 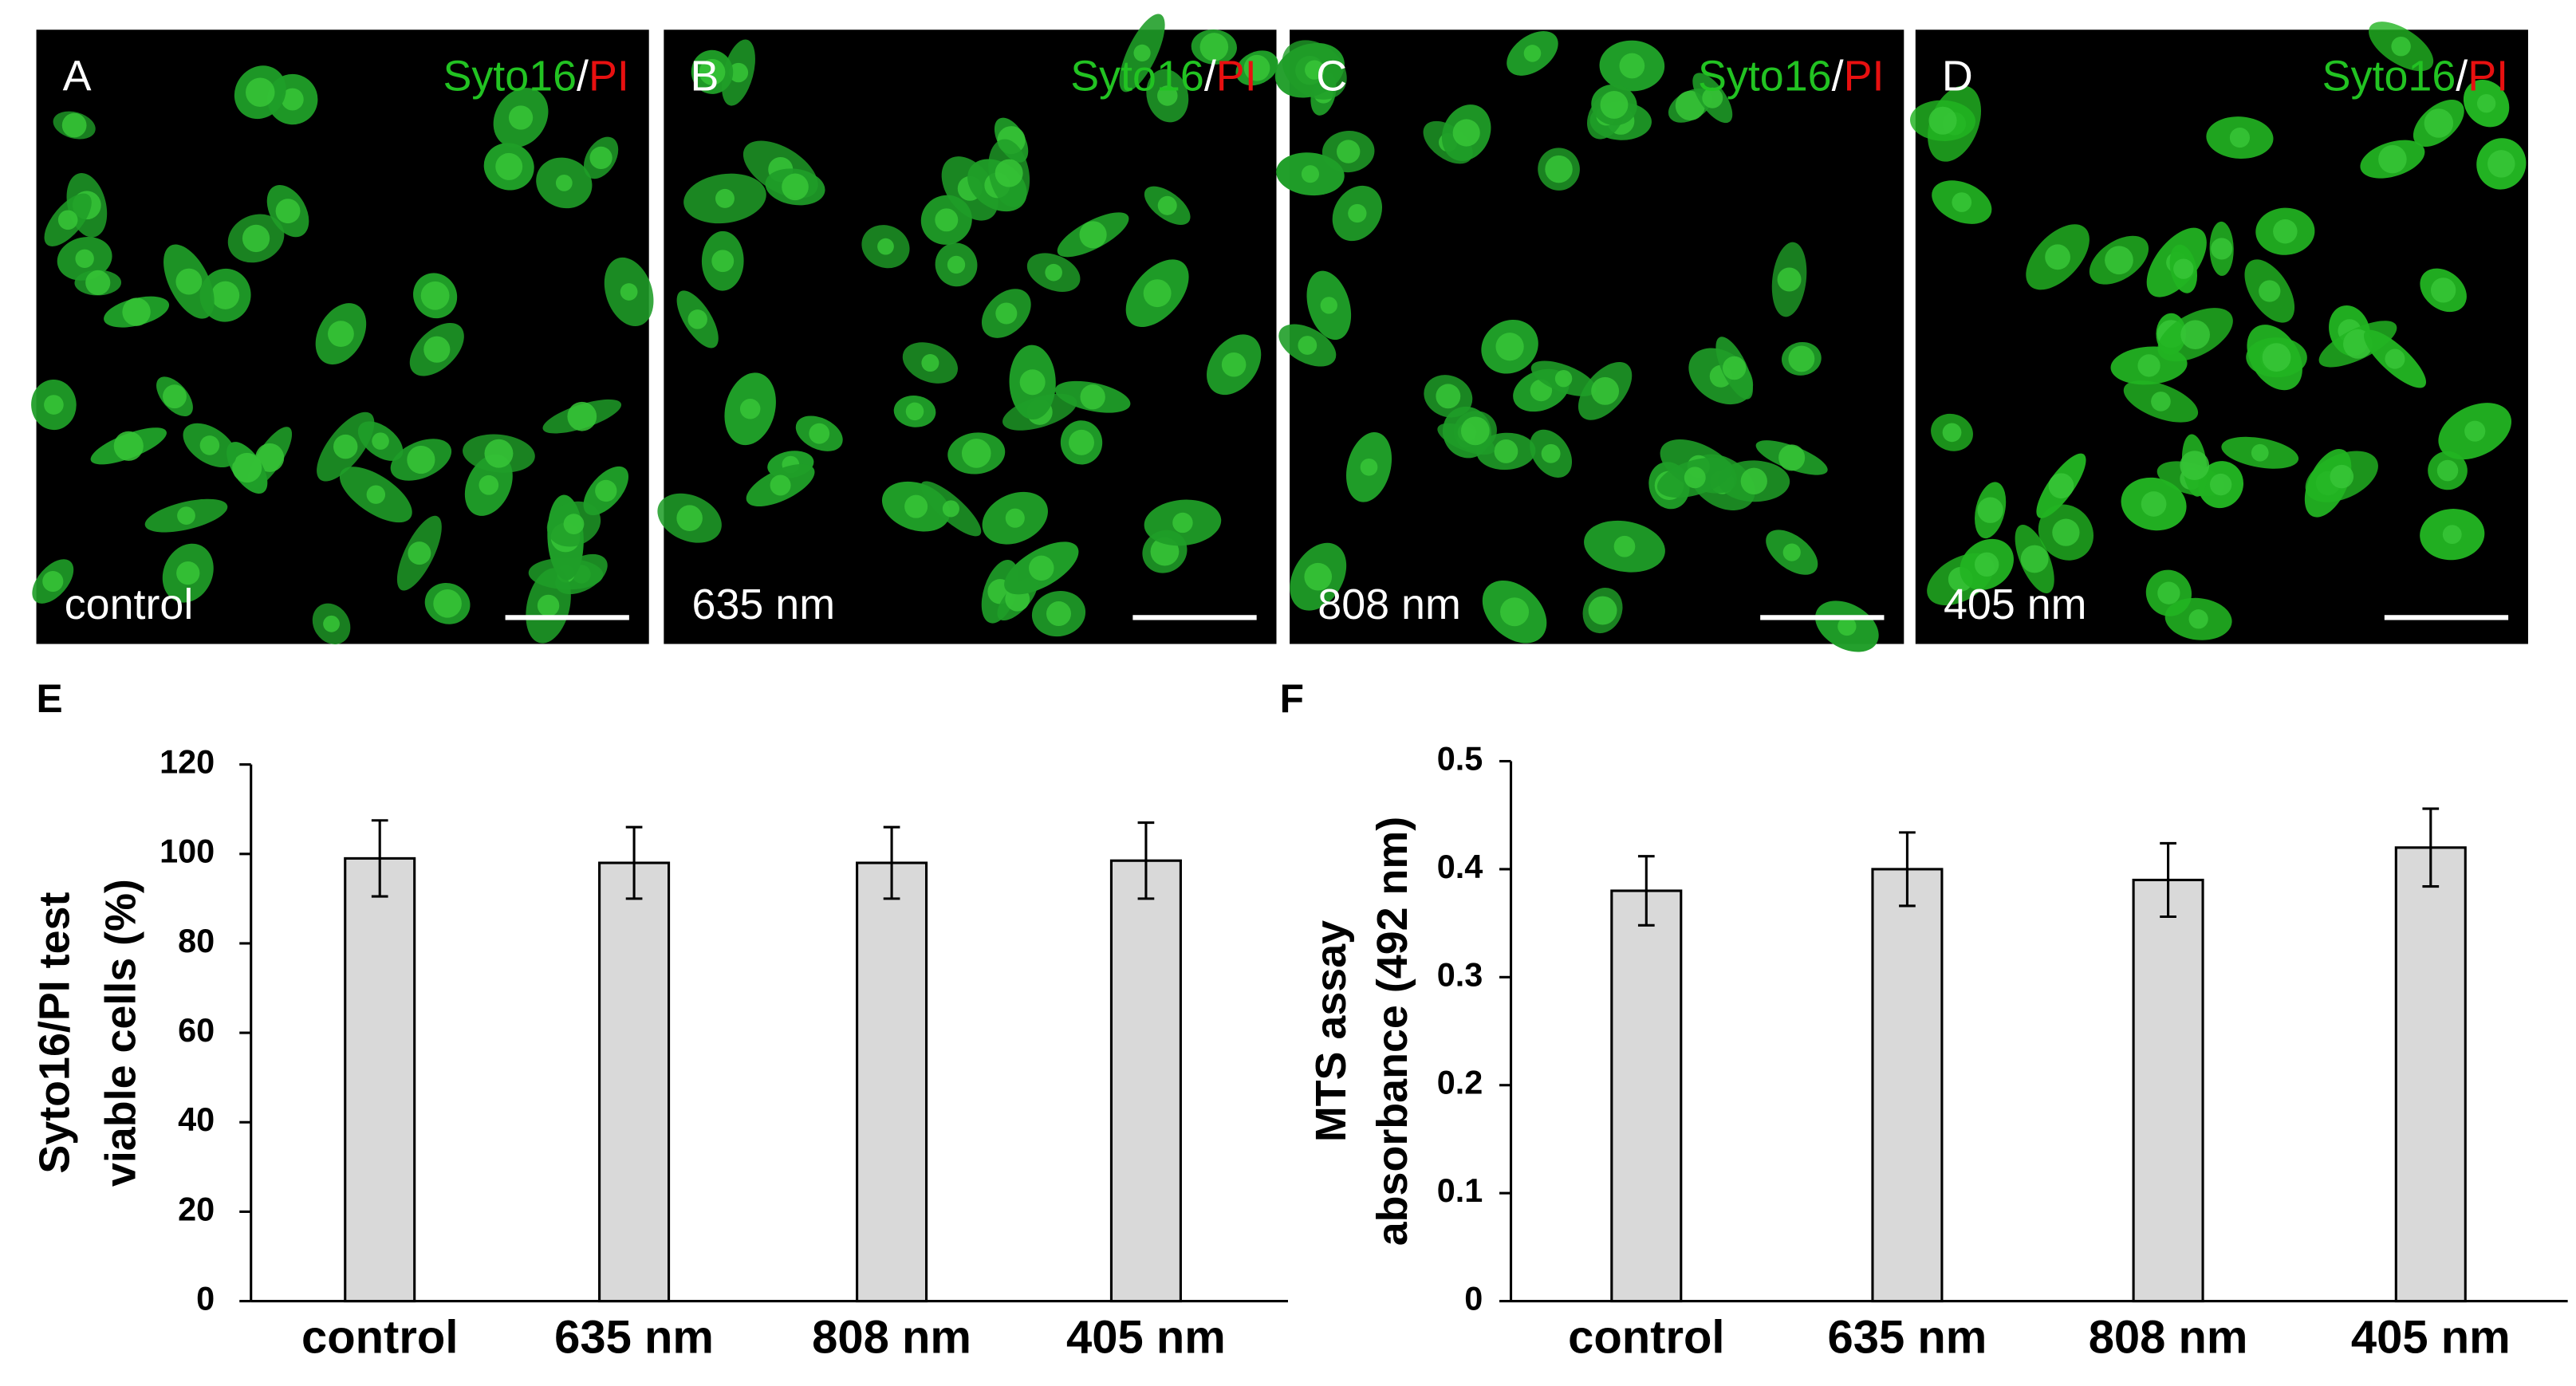 What do you see at coordinates (196, 941) in the screenshot?
I see `y-tick-label: 80` at bounding box center [196, 941].